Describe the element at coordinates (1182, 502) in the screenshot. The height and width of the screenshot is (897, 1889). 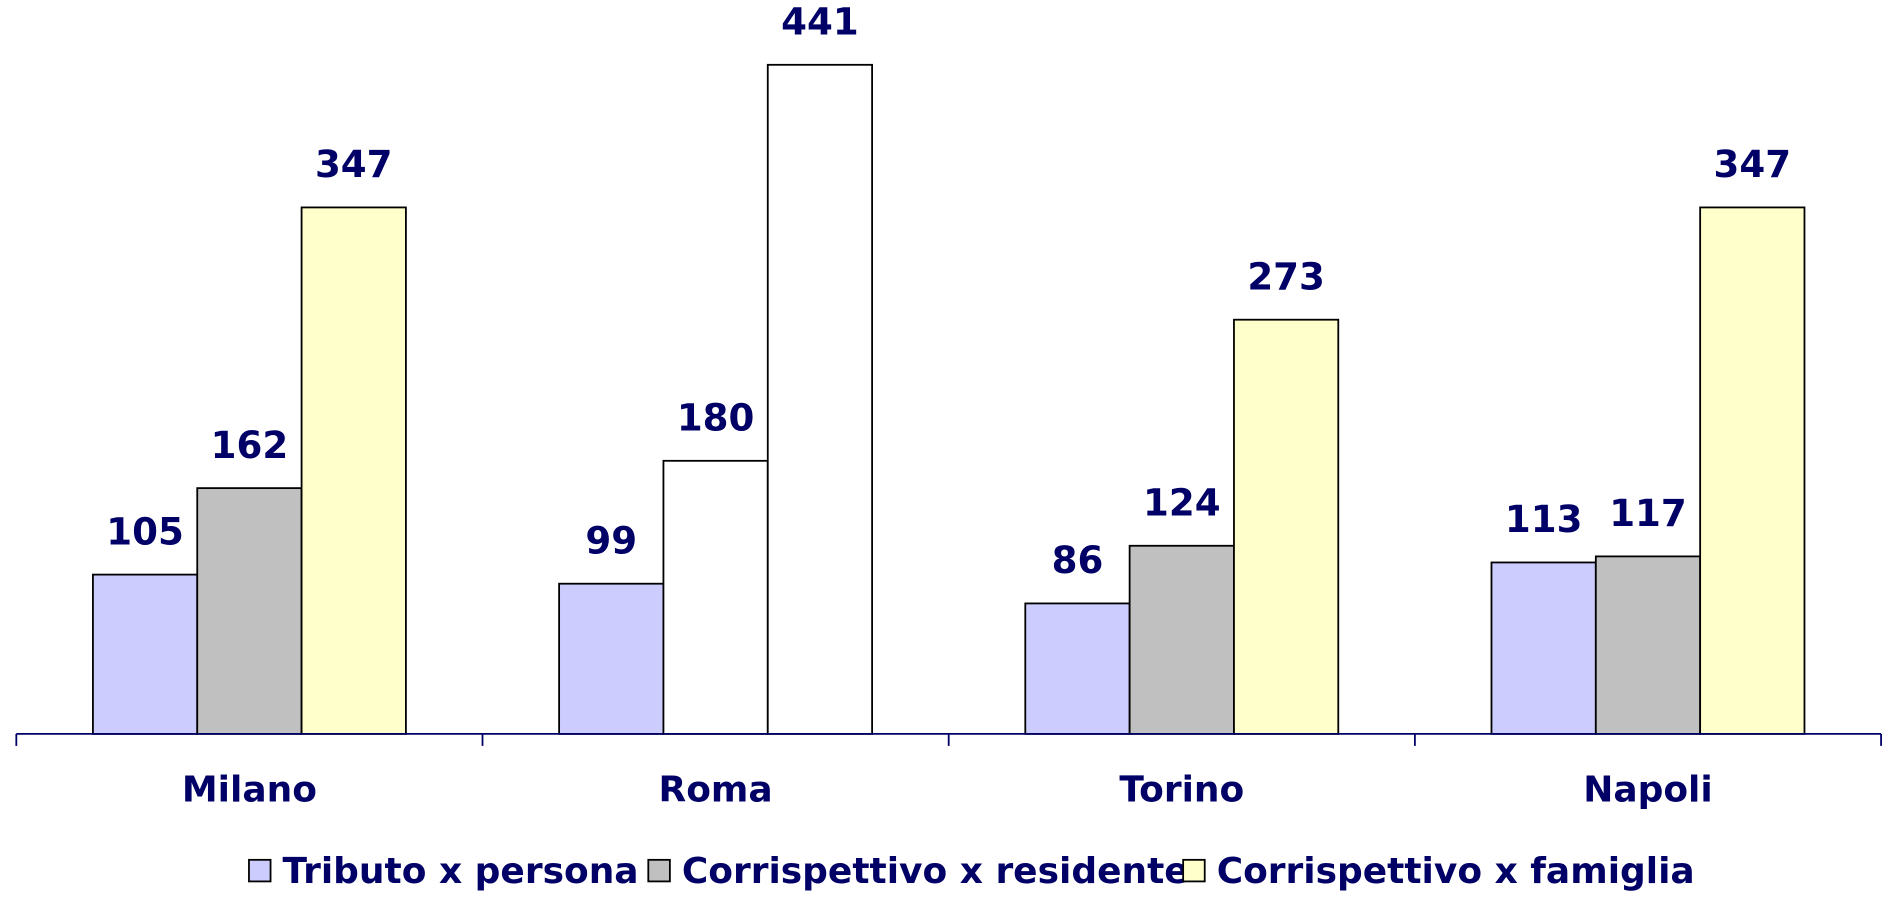
I see `data-label: 124` at that location.